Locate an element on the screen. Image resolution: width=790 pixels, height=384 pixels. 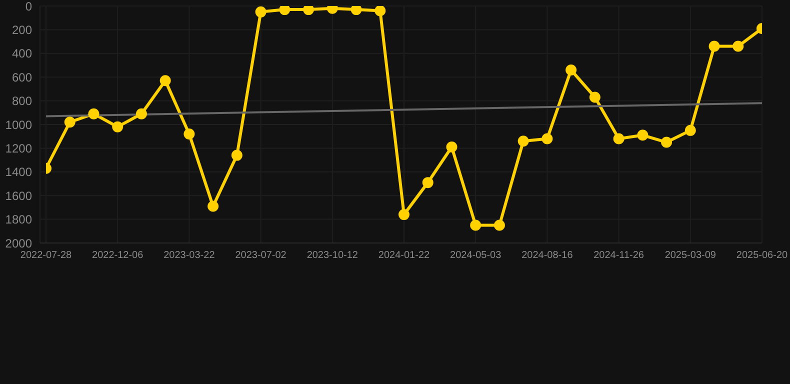
y-tick-label: 2000 is located at coordinates (18, 243).